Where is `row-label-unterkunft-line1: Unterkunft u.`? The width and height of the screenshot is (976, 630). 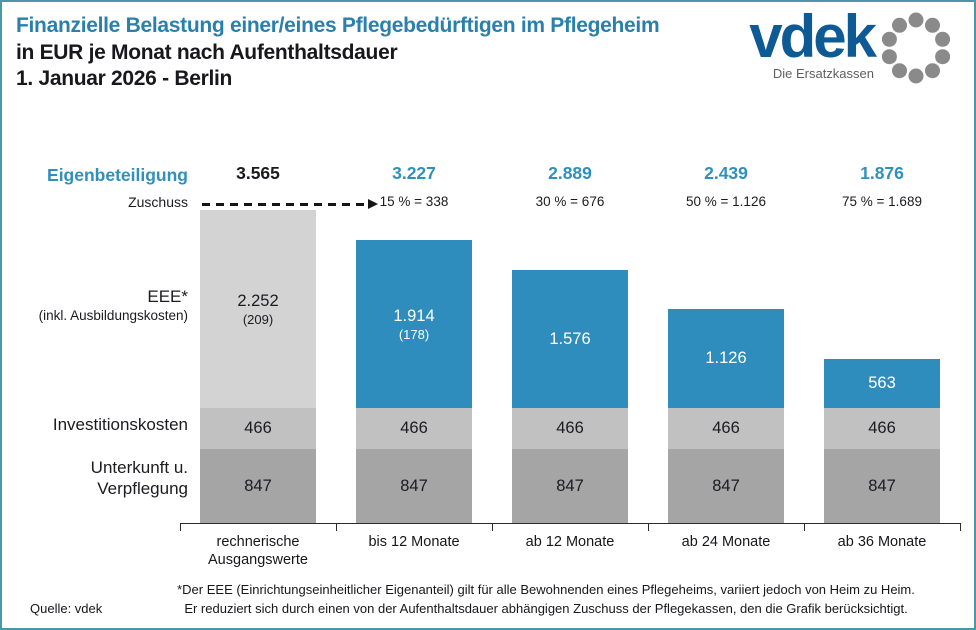 row-label-unterkunft-line1: Unterkunft u. is located at coordinates (139, 467).